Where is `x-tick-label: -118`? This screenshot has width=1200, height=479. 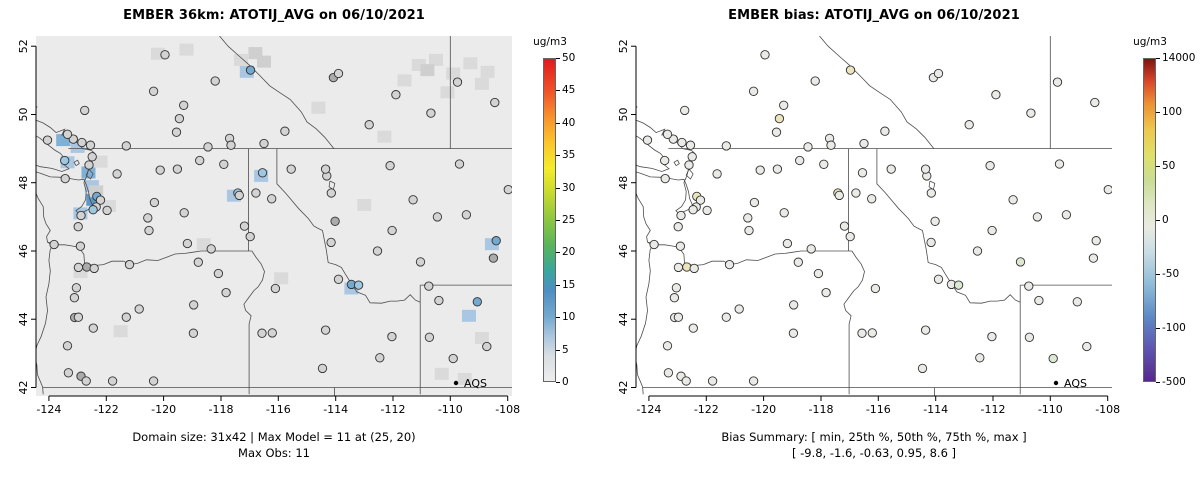 x-tick-label: -118 is located at coordinates (221, 409).